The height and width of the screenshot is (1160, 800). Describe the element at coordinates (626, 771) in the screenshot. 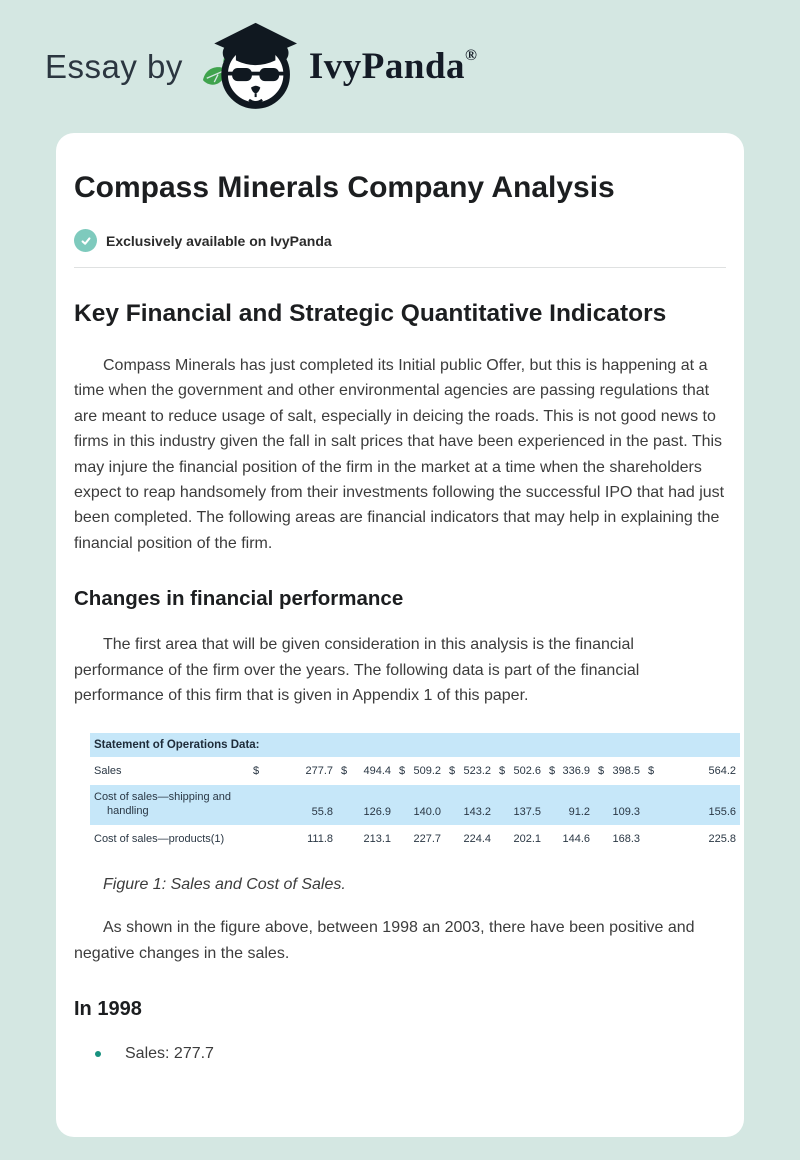

I see `cell-value: 398.5` at that location.